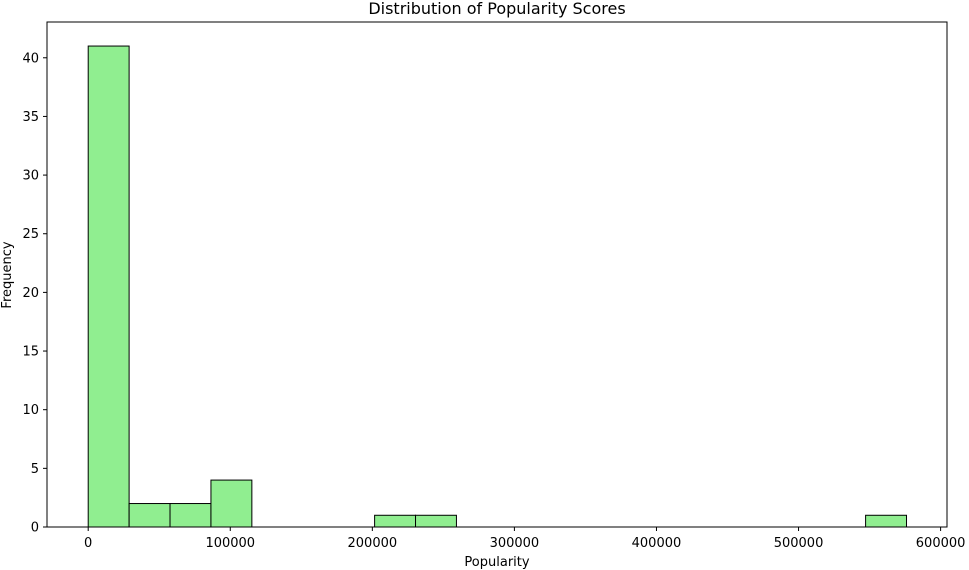  I want to click on x-axis-ticks: 0 100000 200000 300000 400000 500000 600000, so click(524, 539).